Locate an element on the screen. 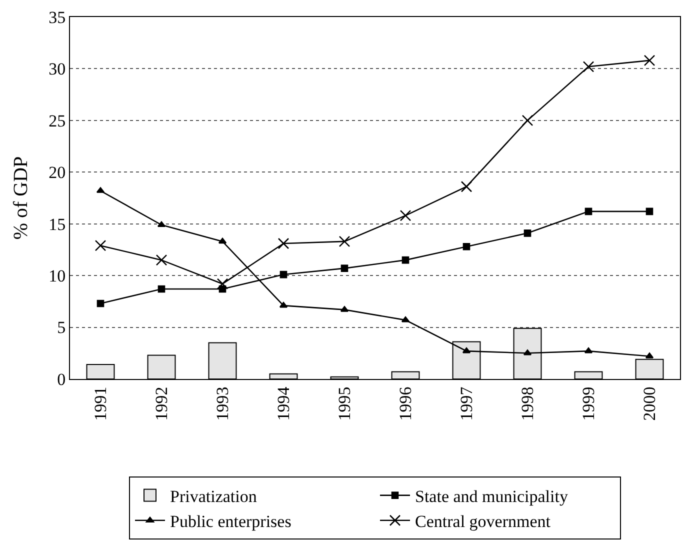 This screenshot has width=689, height=548. x-tick-label: 1993 is located at coordinates (222, 403).